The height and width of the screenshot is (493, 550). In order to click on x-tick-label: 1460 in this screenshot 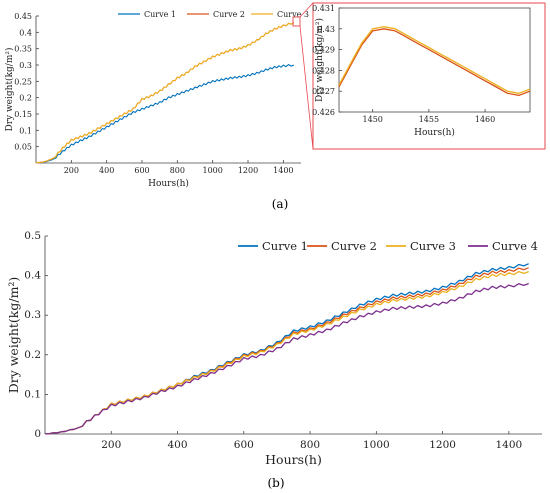, I will do `click(485, 119)`.